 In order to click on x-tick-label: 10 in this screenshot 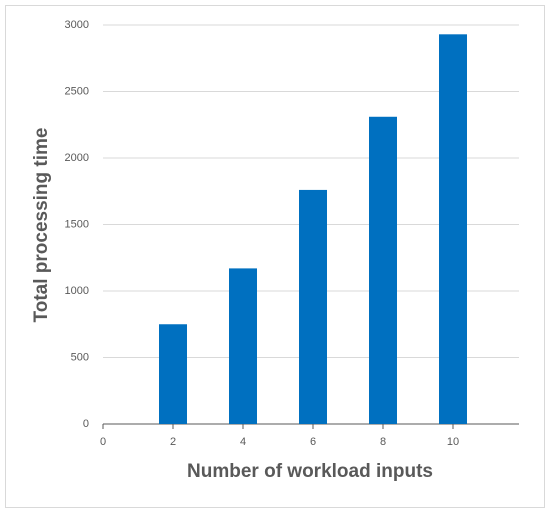, I will do `click(453, 442)`.